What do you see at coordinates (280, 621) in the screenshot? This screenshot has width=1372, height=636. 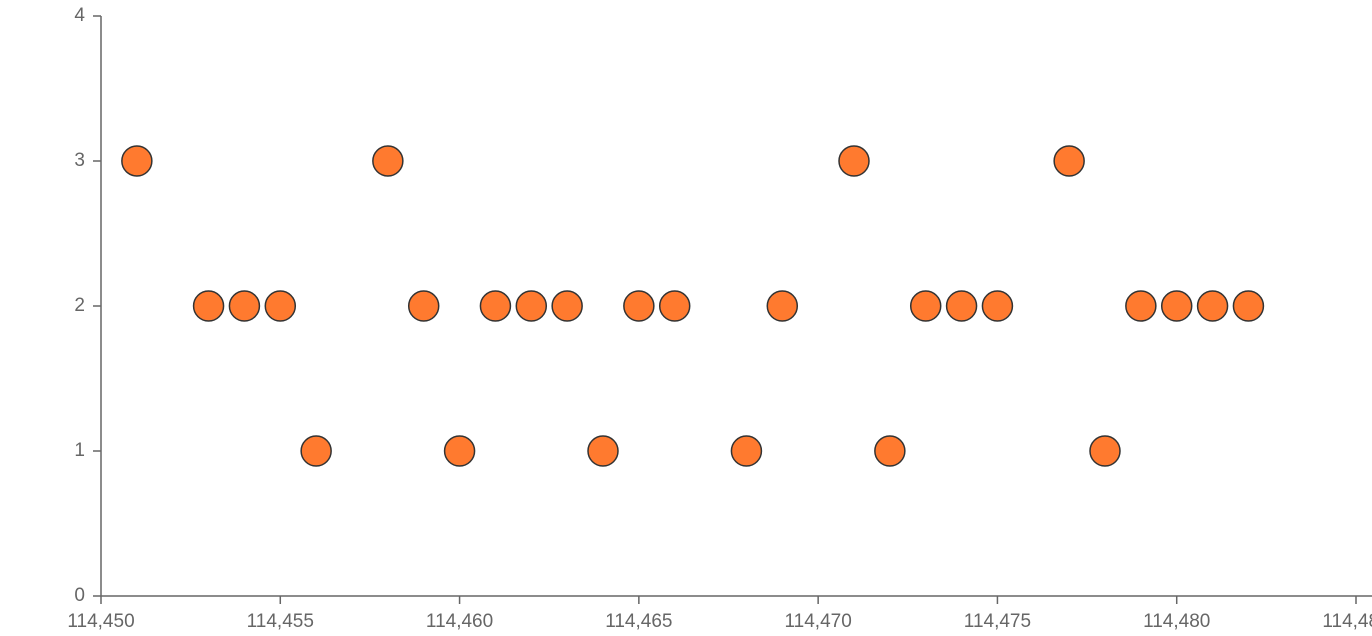 I see `x-tick-label: 114,455` at bounding box center [280, 621].